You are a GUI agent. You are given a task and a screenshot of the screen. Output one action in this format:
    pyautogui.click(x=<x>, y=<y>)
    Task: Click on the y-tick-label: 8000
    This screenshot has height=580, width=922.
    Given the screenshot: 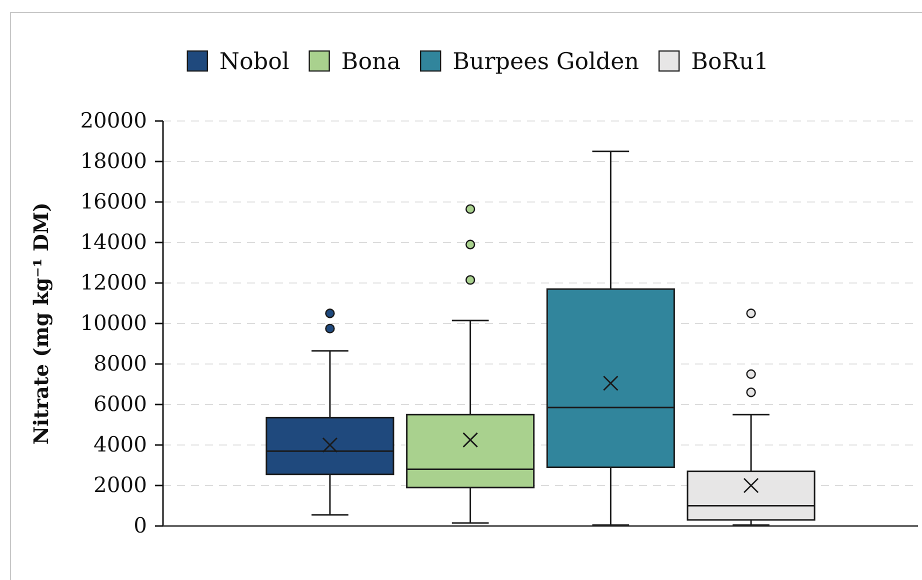 What is the action you would take?
    pyautogui.click(x=120, y=364)
    